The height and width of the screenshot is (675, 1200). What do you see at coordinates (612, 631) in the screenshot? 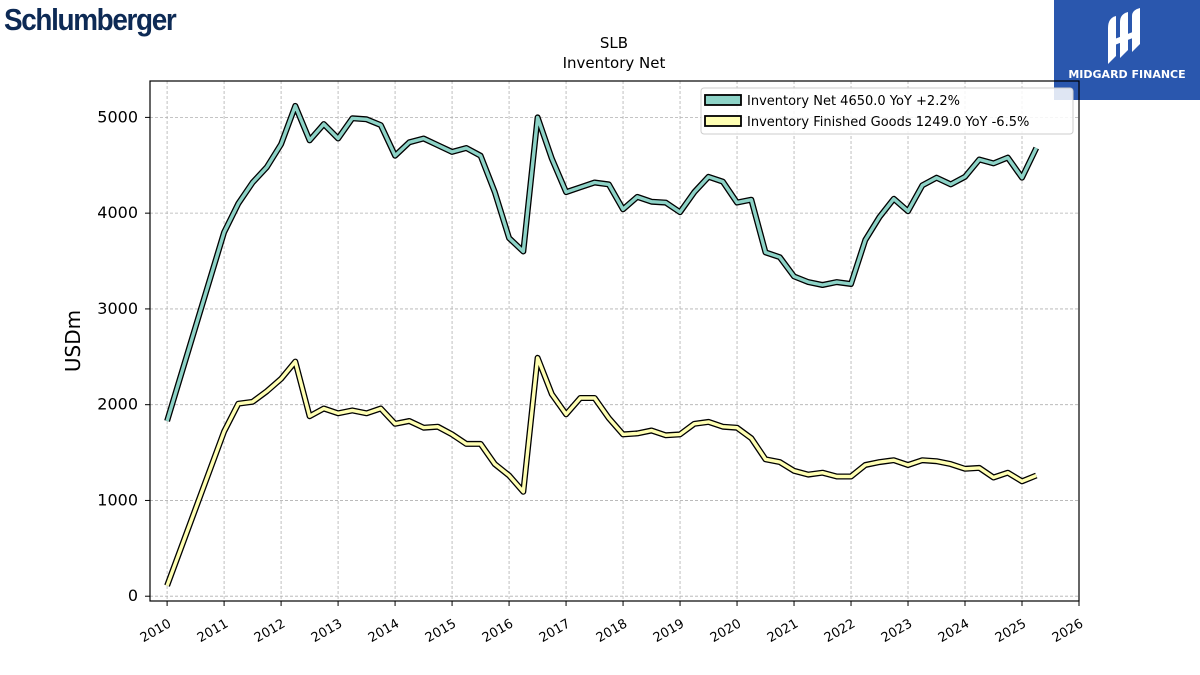
I see `x-tick-label: 2018` at bounding box center [612, 631].